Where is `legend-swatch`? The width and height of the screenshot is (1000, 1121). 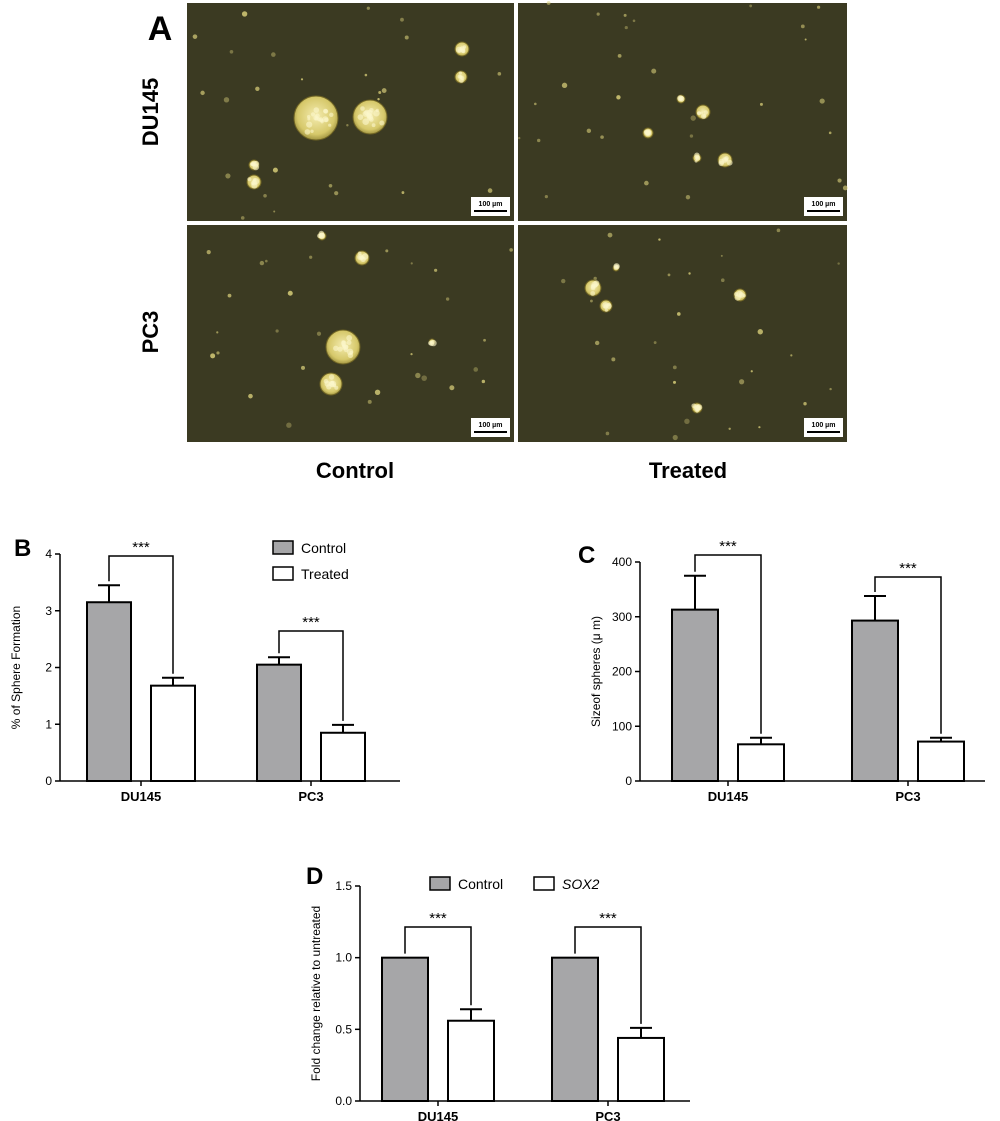
legend-swatch is located at coordinates (283, 547).